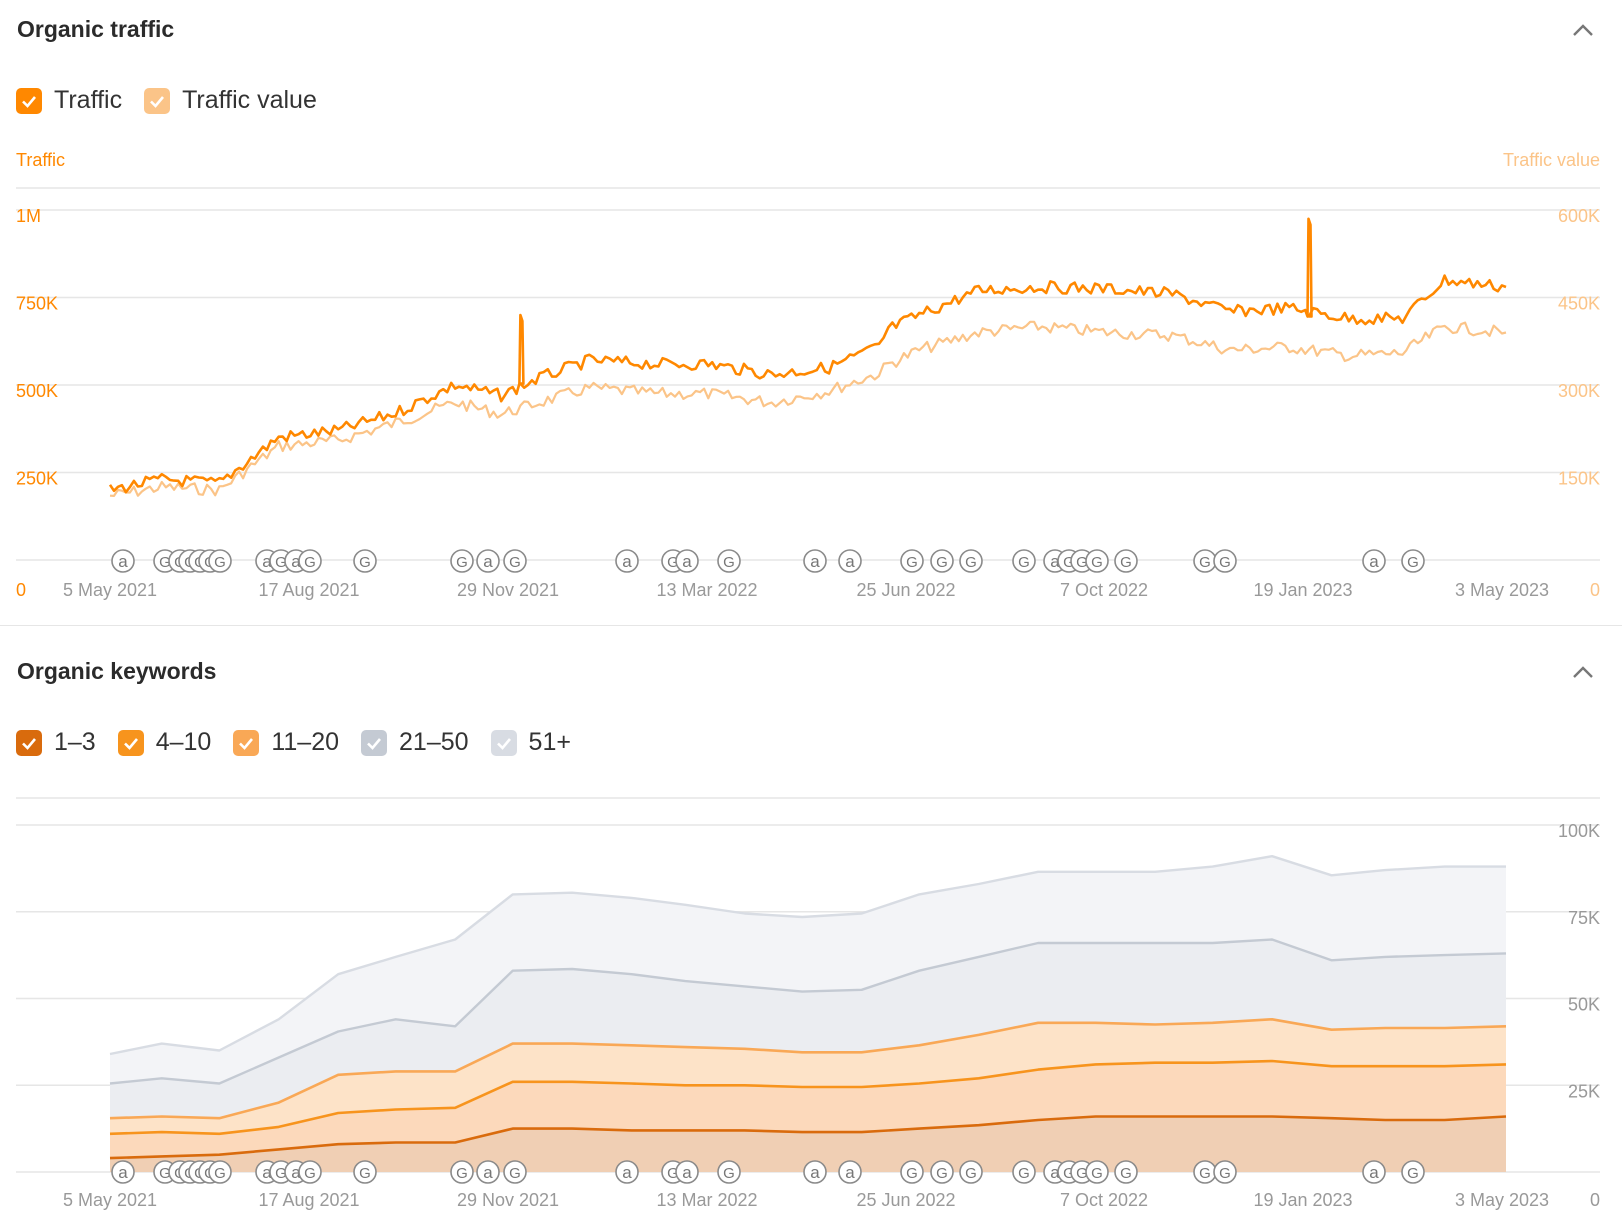 The height and width of the screenshot is (1230, 1622). I want to click on legend-label-4-10: 4–10, so click(183, 742).